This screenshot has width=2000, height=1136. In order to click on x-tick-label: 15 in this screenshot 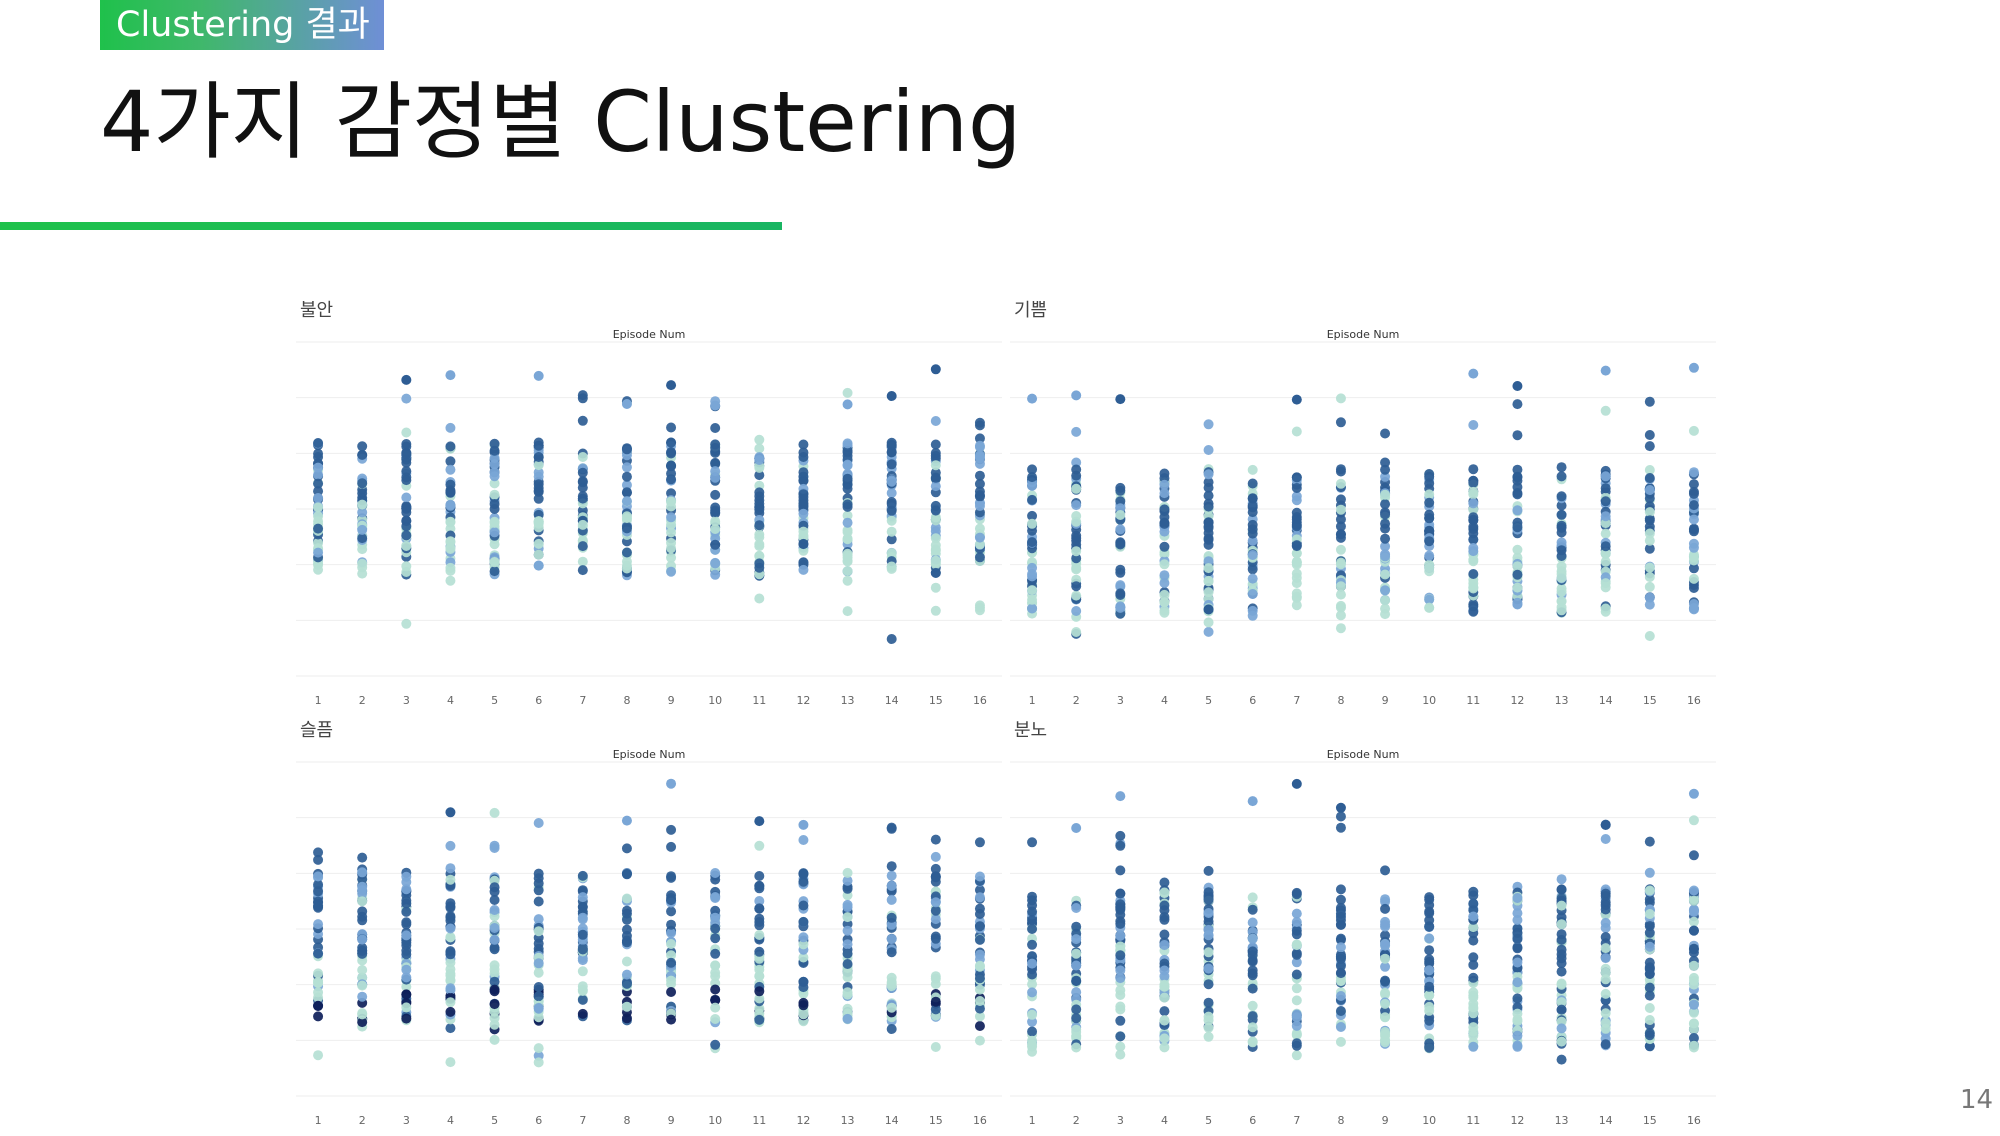, I will do `click(1650, 700)`.